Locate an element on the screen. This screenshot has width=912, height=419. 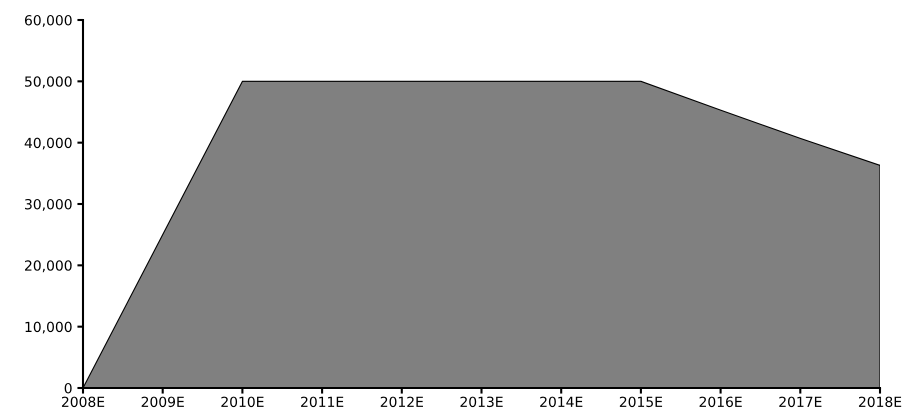
y-tick-label: 40,000 is located at coordinates (48, 144).